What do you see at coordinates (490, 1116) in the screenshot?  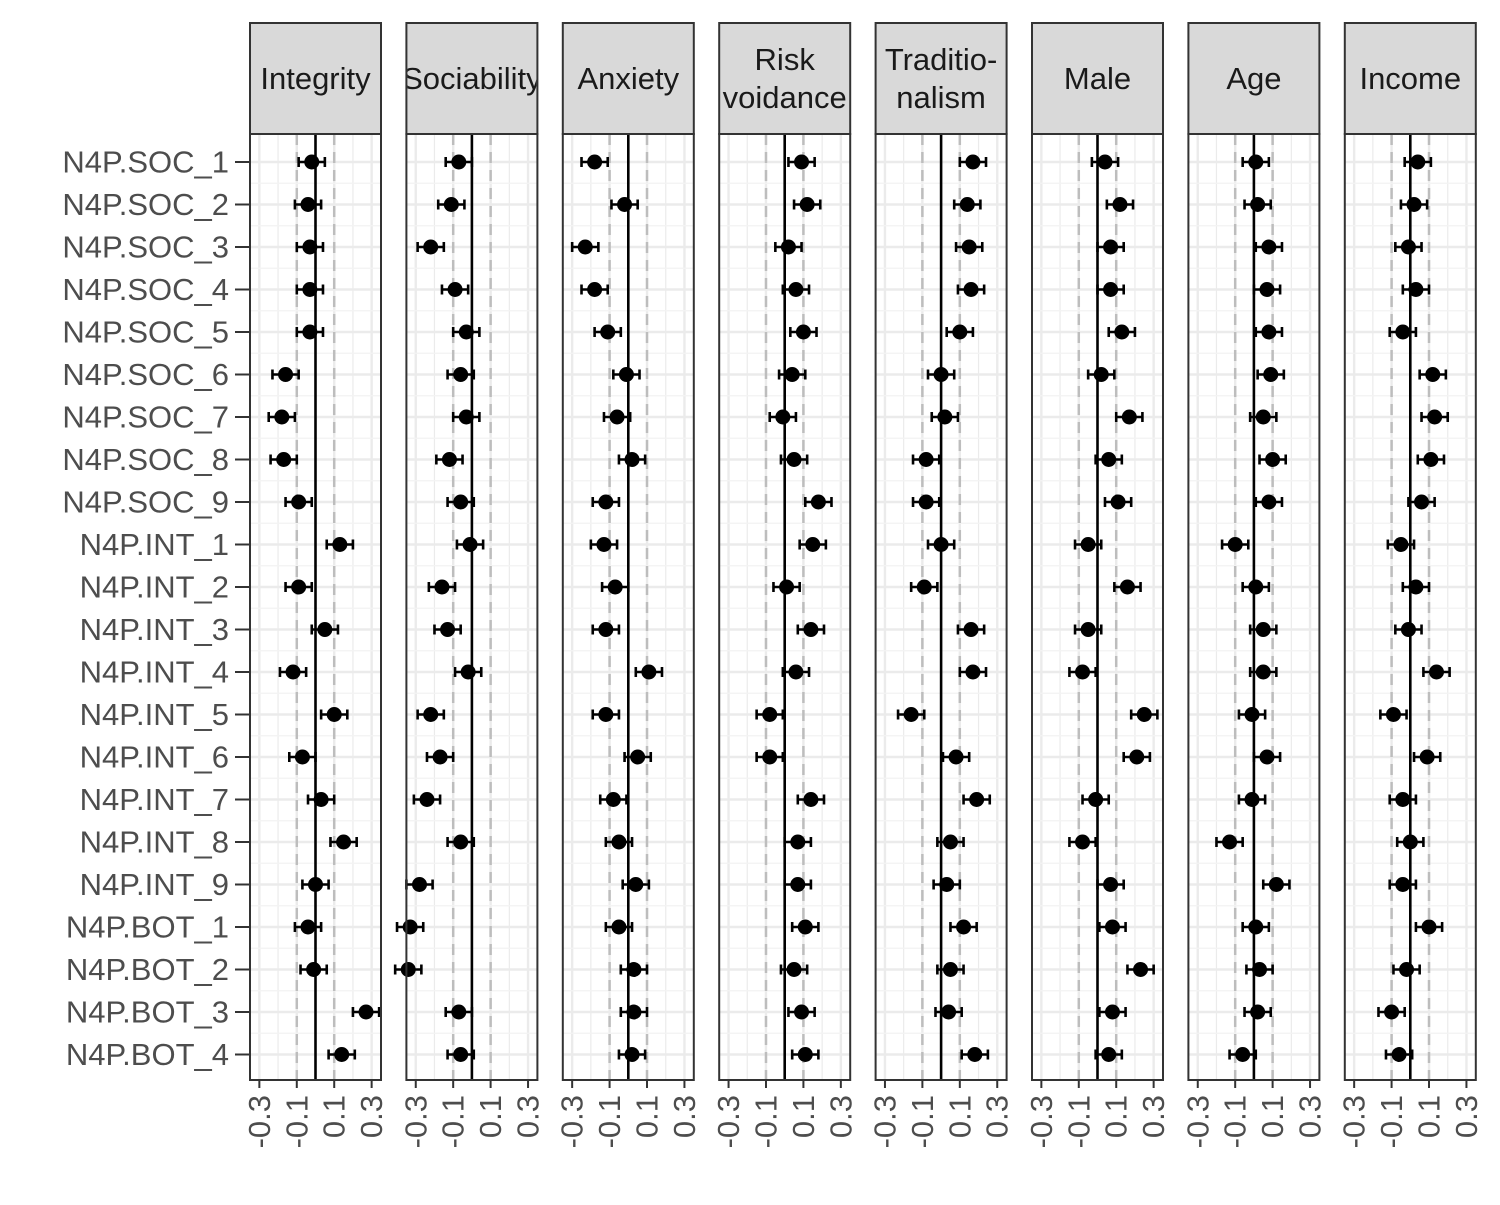 I see `x-tick-label: 0.1` at bounding box center [490, 1116].